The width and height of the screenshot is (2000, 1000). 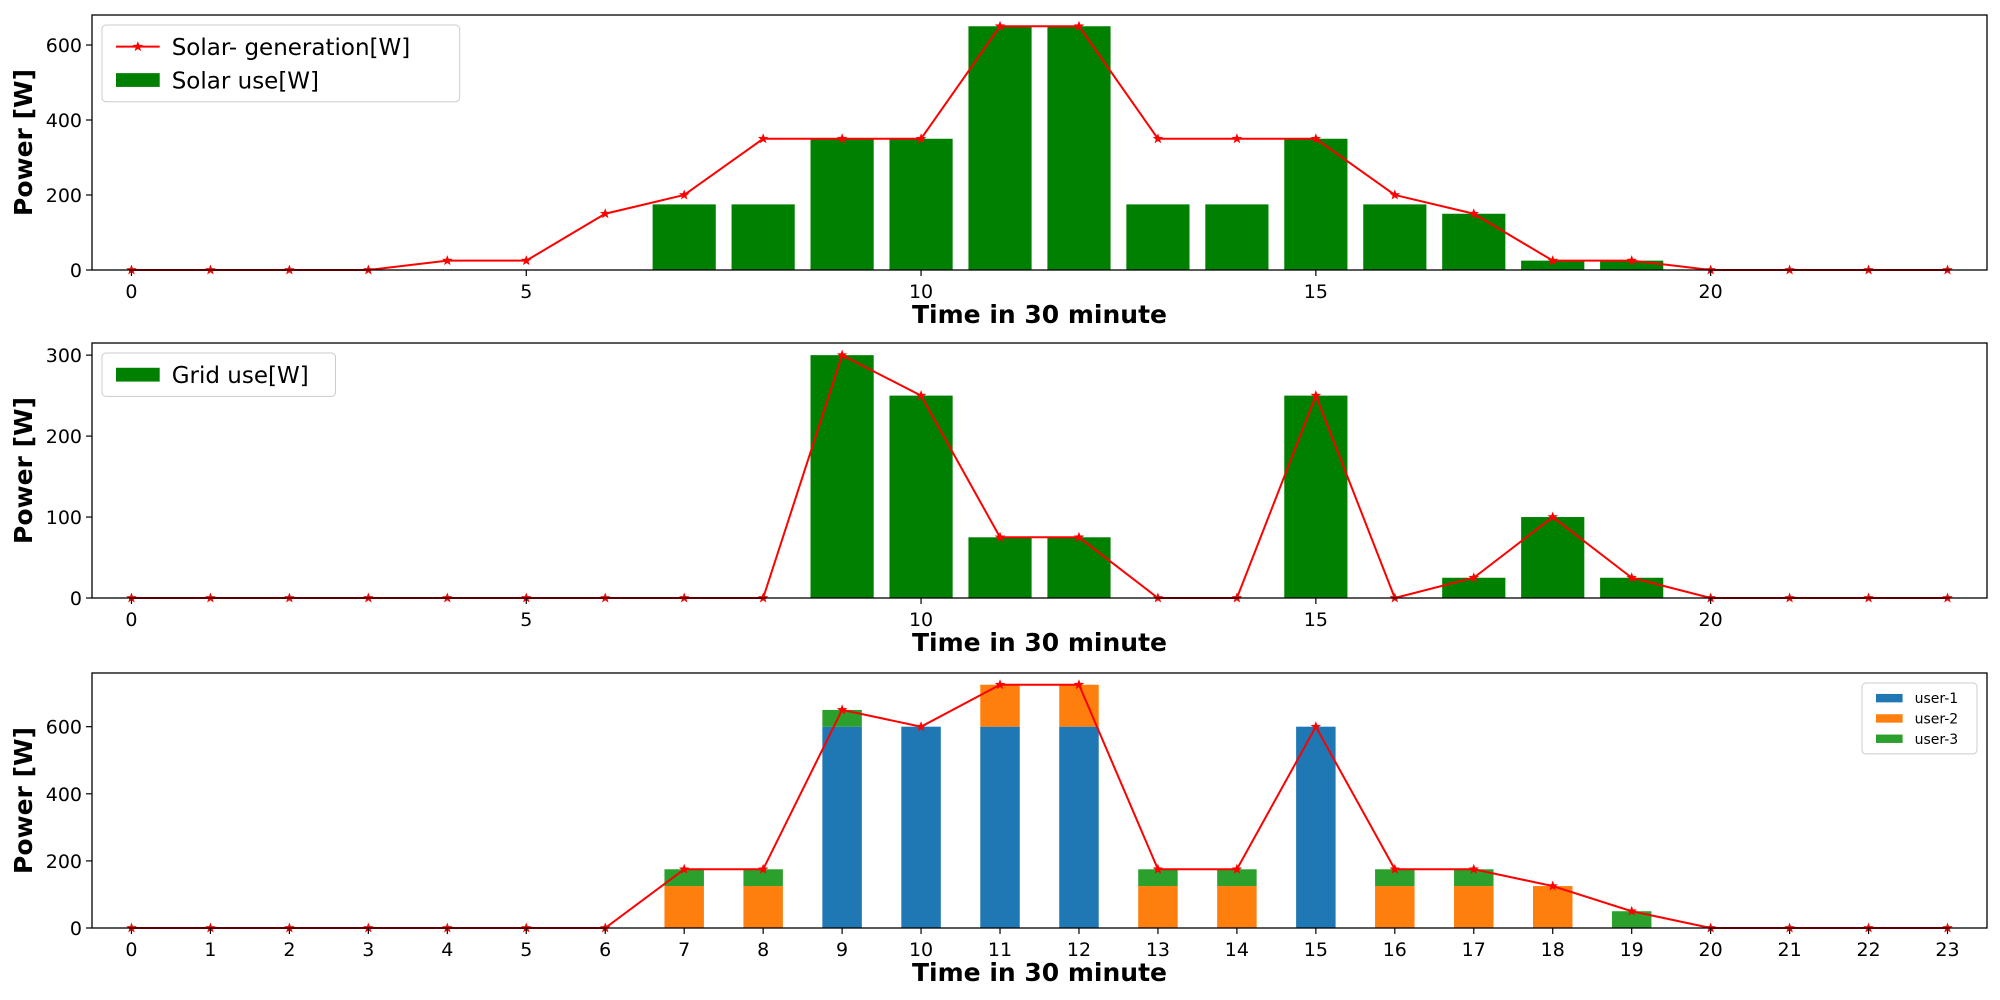 What do you see at coordinates (131, 292) in the screenshot?
I see `x-tick-label-1-0: 0` at bounding box center [131, 292].